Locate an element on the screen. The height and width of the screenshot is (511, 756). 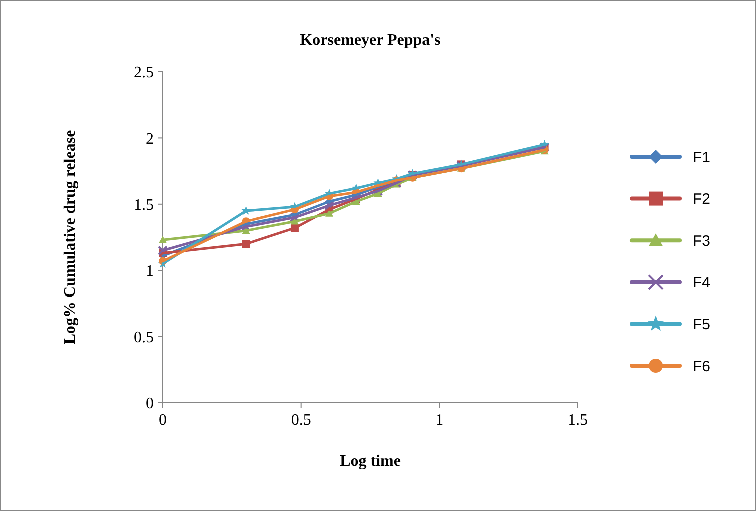
chart-title: Korsemeyer Peppa's is located at coordinates (370, 40).